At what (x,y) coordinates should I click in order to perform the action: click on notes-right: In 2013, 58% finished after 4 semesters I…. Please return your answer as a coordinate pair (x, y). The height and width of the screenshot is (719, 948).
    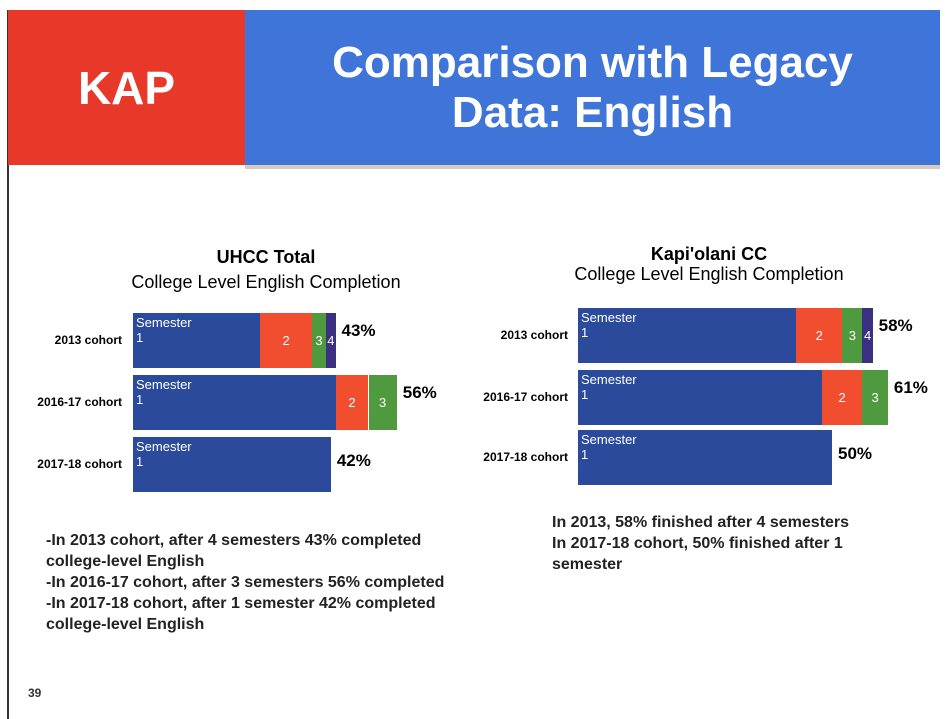
    Looking at the image, I should click on (727, 543).